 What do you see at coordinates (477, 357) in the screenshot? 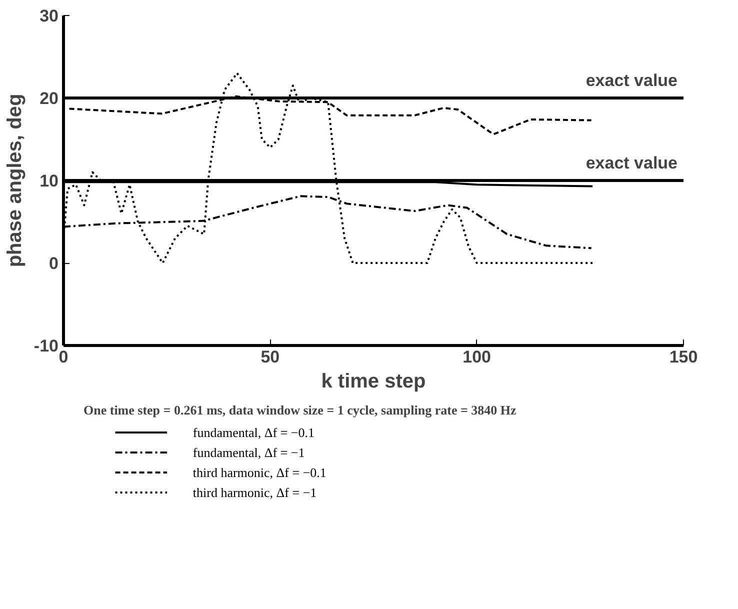
I see `x-tick-label: 100` at bounding box center [477, 357].